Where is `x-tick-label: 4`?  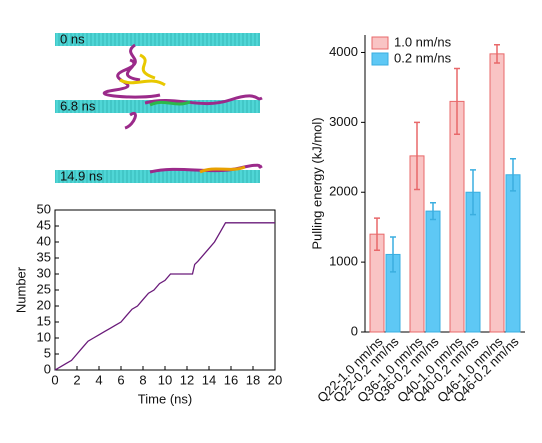
x-tick-label: 4 is located at coordinates (98, 379).